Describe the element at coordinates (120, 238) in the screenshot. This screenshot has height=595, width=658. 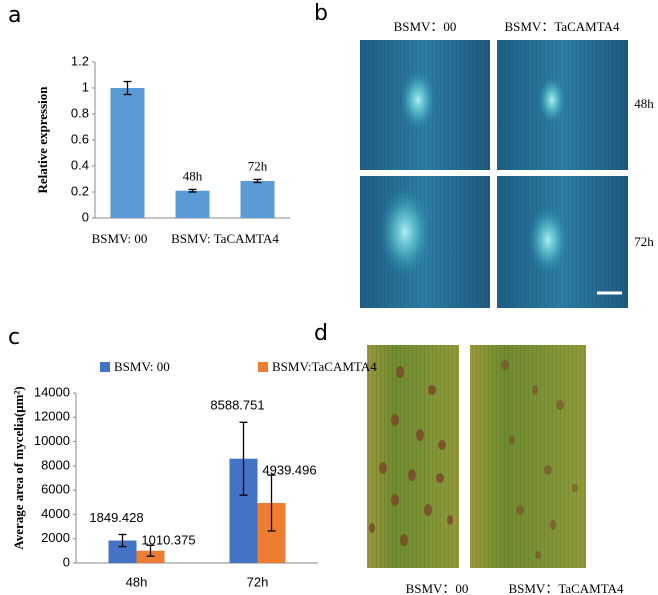
I see `group-label: BSMV: 00` at that location.